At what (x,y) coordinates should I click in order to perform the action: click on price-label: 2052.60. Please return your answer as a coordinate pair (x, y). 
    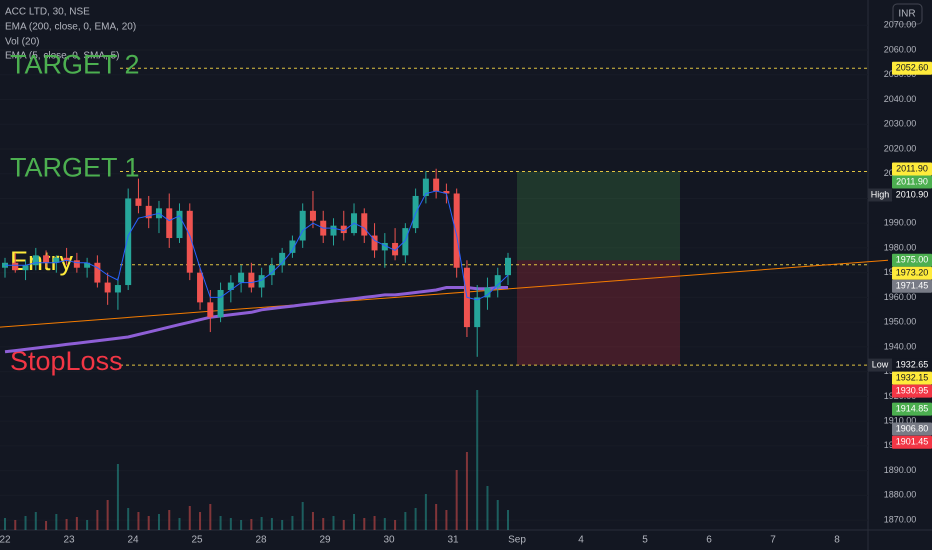
    Looking at the image, I should click on (912, 68).